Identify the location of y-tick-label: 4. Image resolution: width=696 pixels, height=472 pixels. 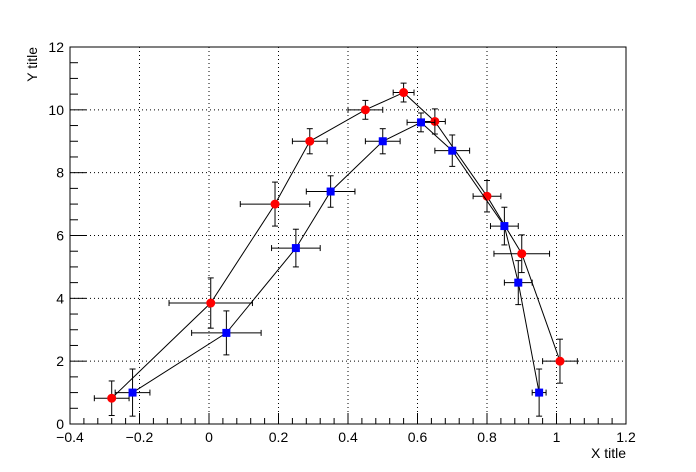
(60, 298).